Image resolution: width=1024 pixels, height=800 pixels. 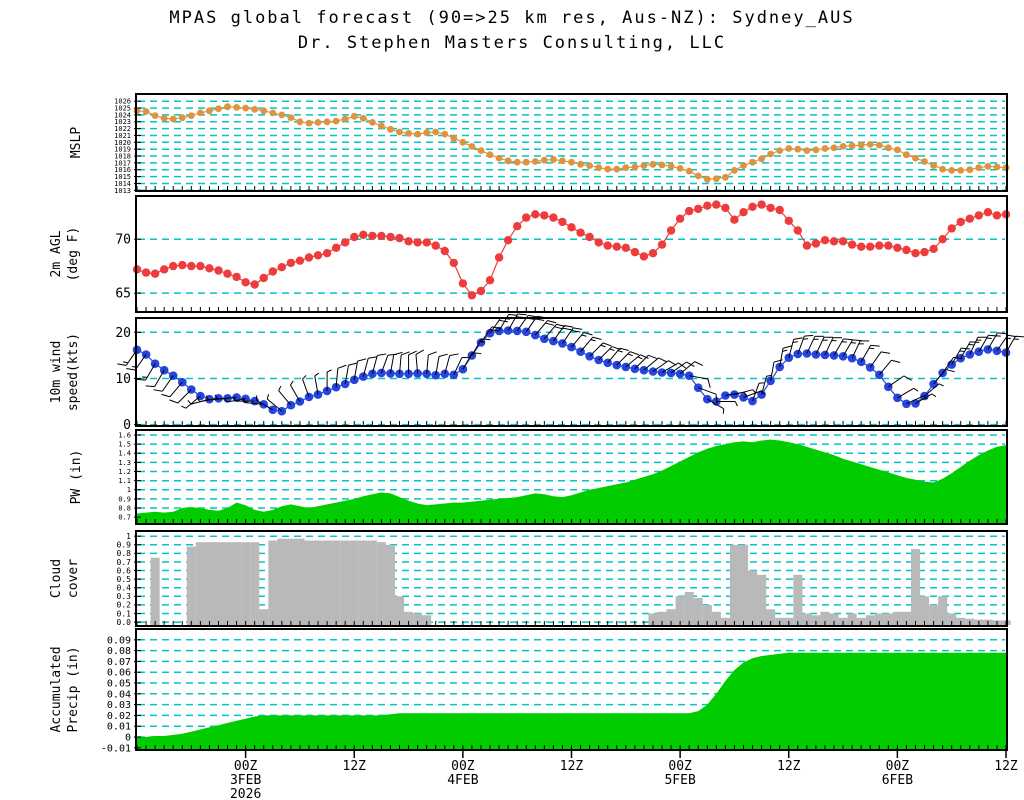 What do you see at coordinates (536, 373) in the screenshot?
I see `panel-wind: 20 10 0 10m wind speed(kts)` at bounding box center [536, 373].